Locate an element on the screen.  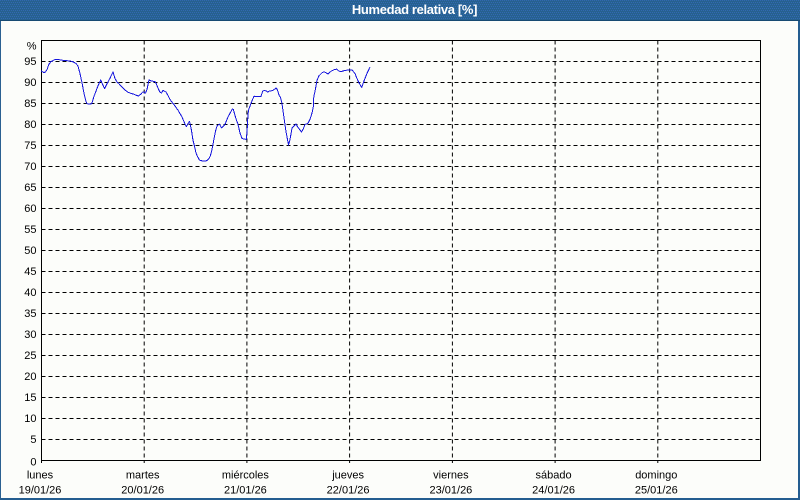
svg-text: viernes is located at coordinates (451, 476).